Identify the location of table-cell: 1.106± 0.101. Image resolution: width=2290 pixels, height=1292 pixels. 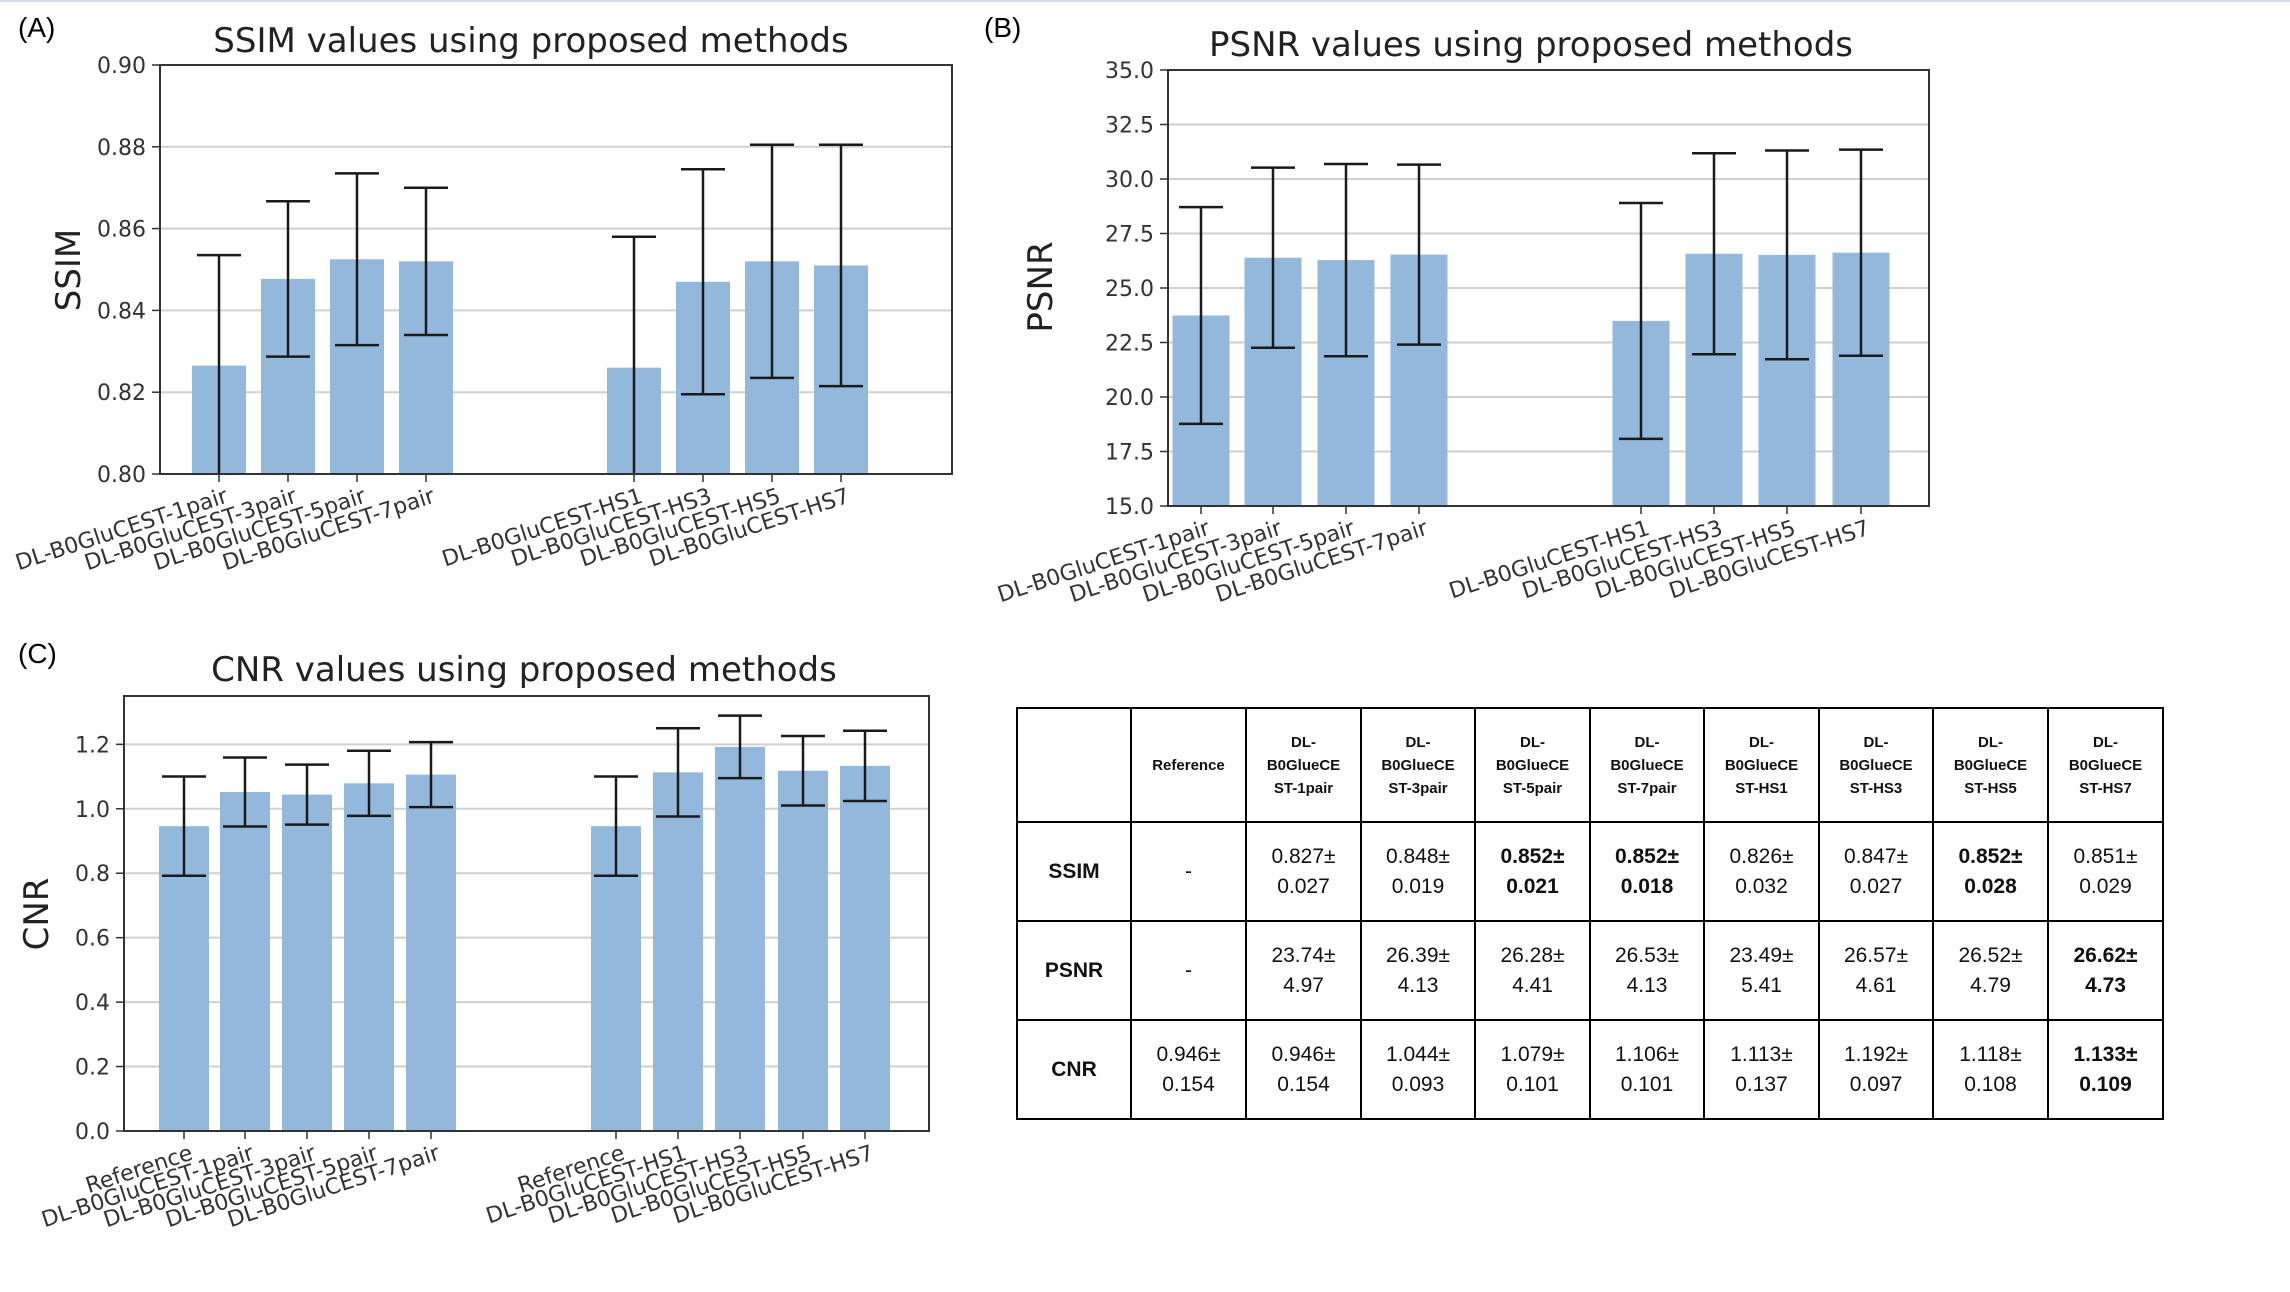
(1647, 1069).